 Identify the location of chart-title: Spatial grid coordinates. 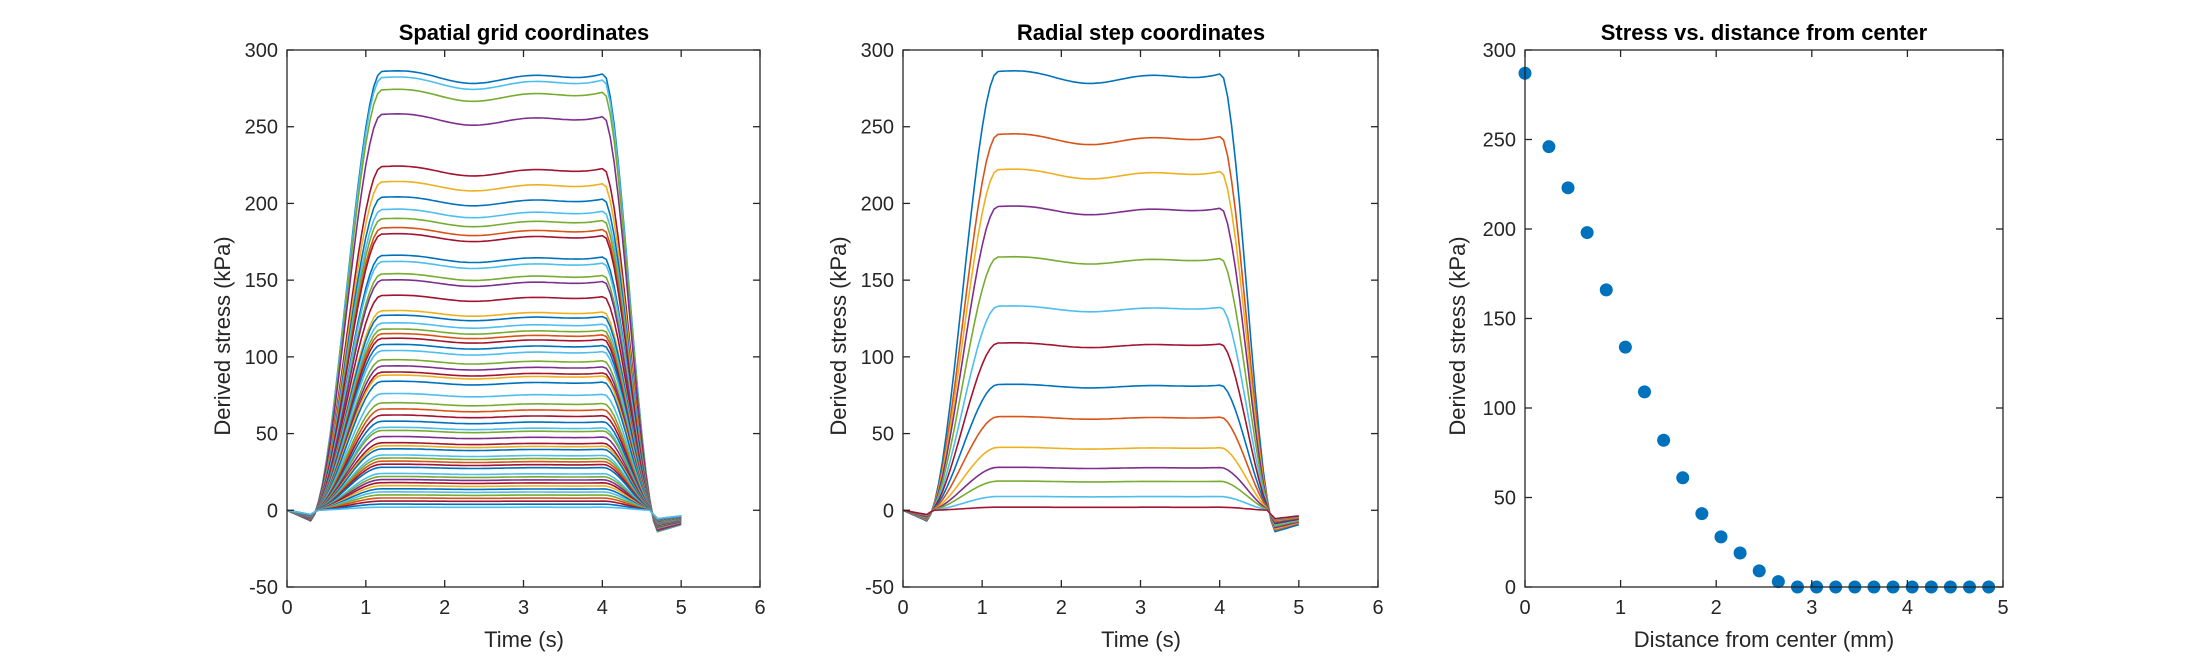
(524, 32).